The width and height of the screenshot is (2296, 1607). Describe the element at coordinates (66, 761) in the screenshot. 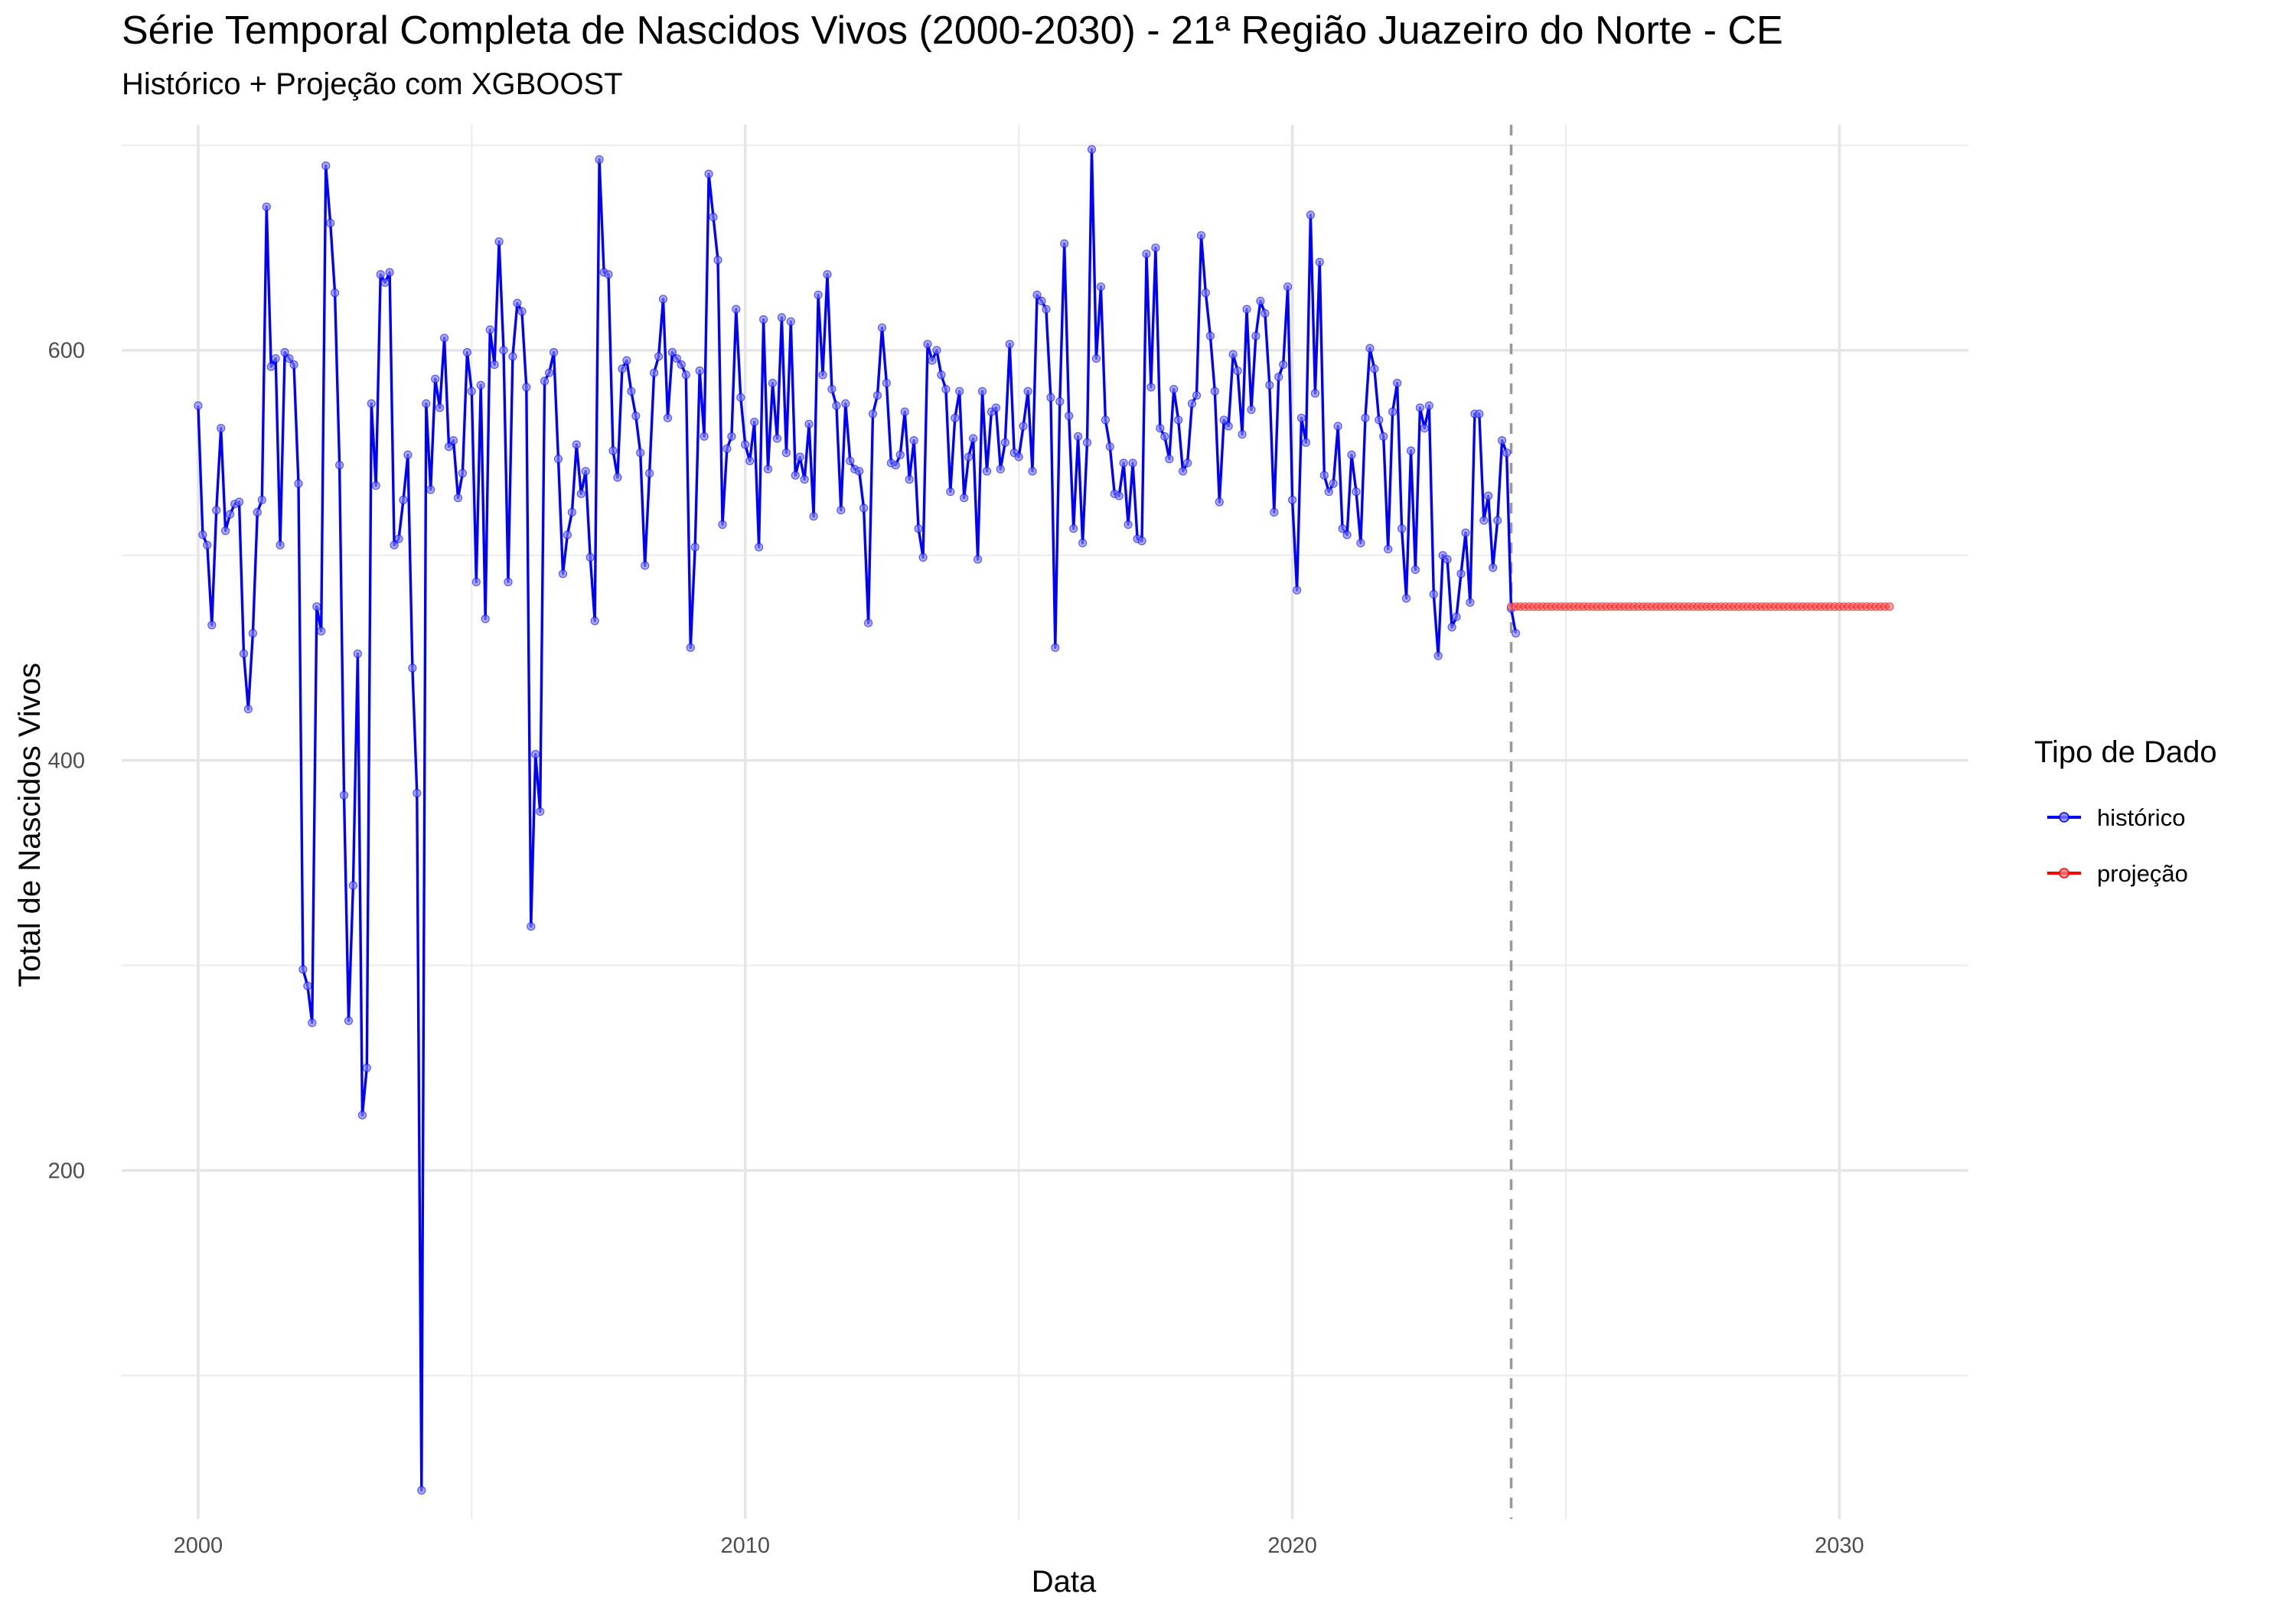

I see `y-tick-label: 400` at that location.